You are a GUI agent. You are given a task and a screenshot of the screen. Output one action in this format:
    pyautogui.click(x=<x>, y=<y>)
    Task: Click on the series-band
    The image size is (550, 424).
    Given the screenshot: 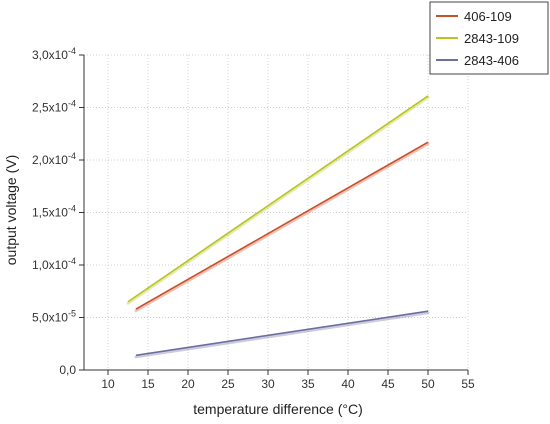 What is the action you would take?
    pyautogui.click(x=282, y=335)
    